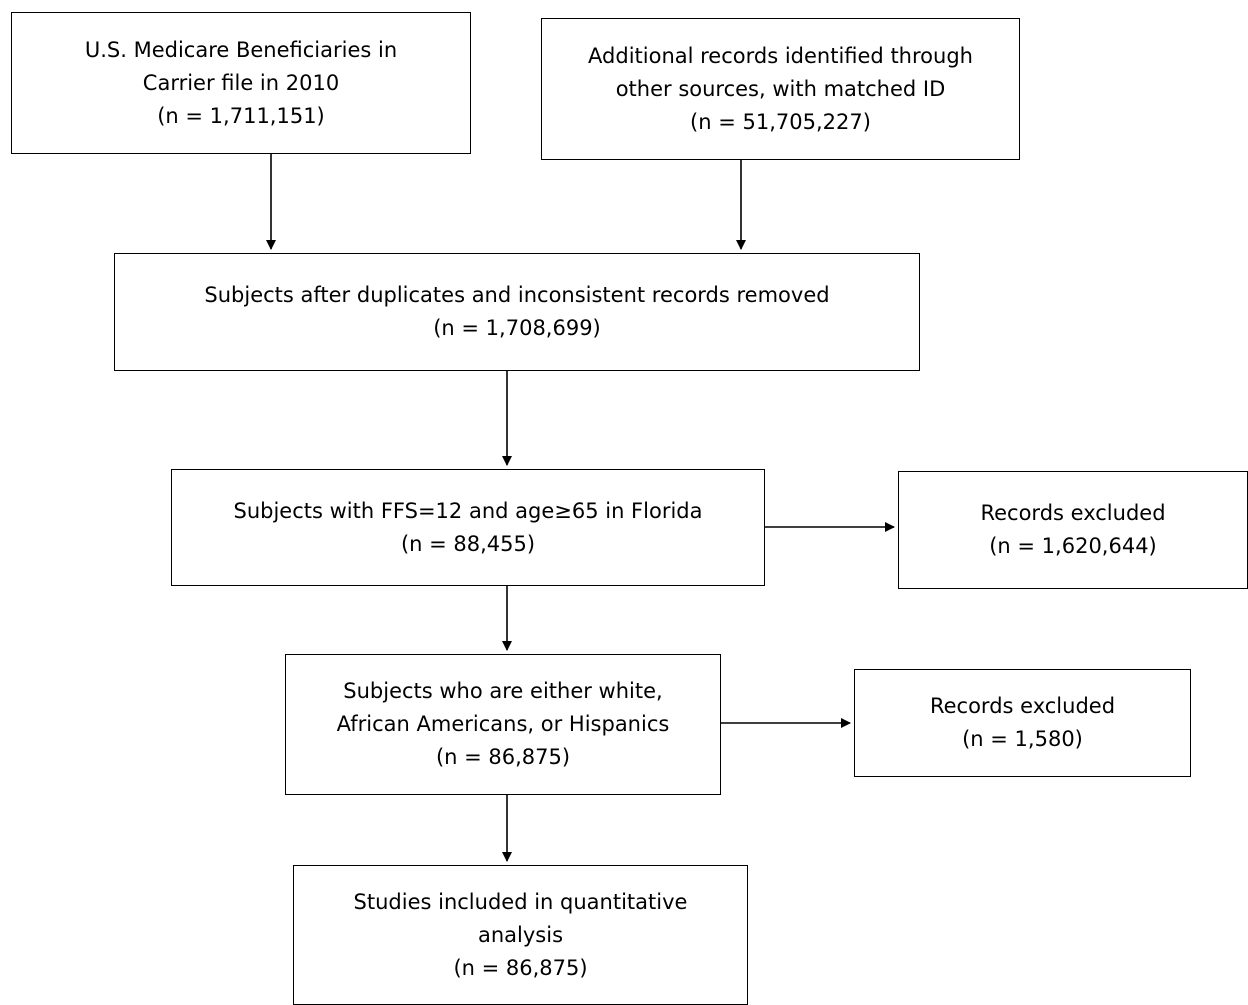 The width and height of the screenshot is (1248, 1005). I want to click on medicare-line-2: Carrier file in 2010, so click(241, 82).